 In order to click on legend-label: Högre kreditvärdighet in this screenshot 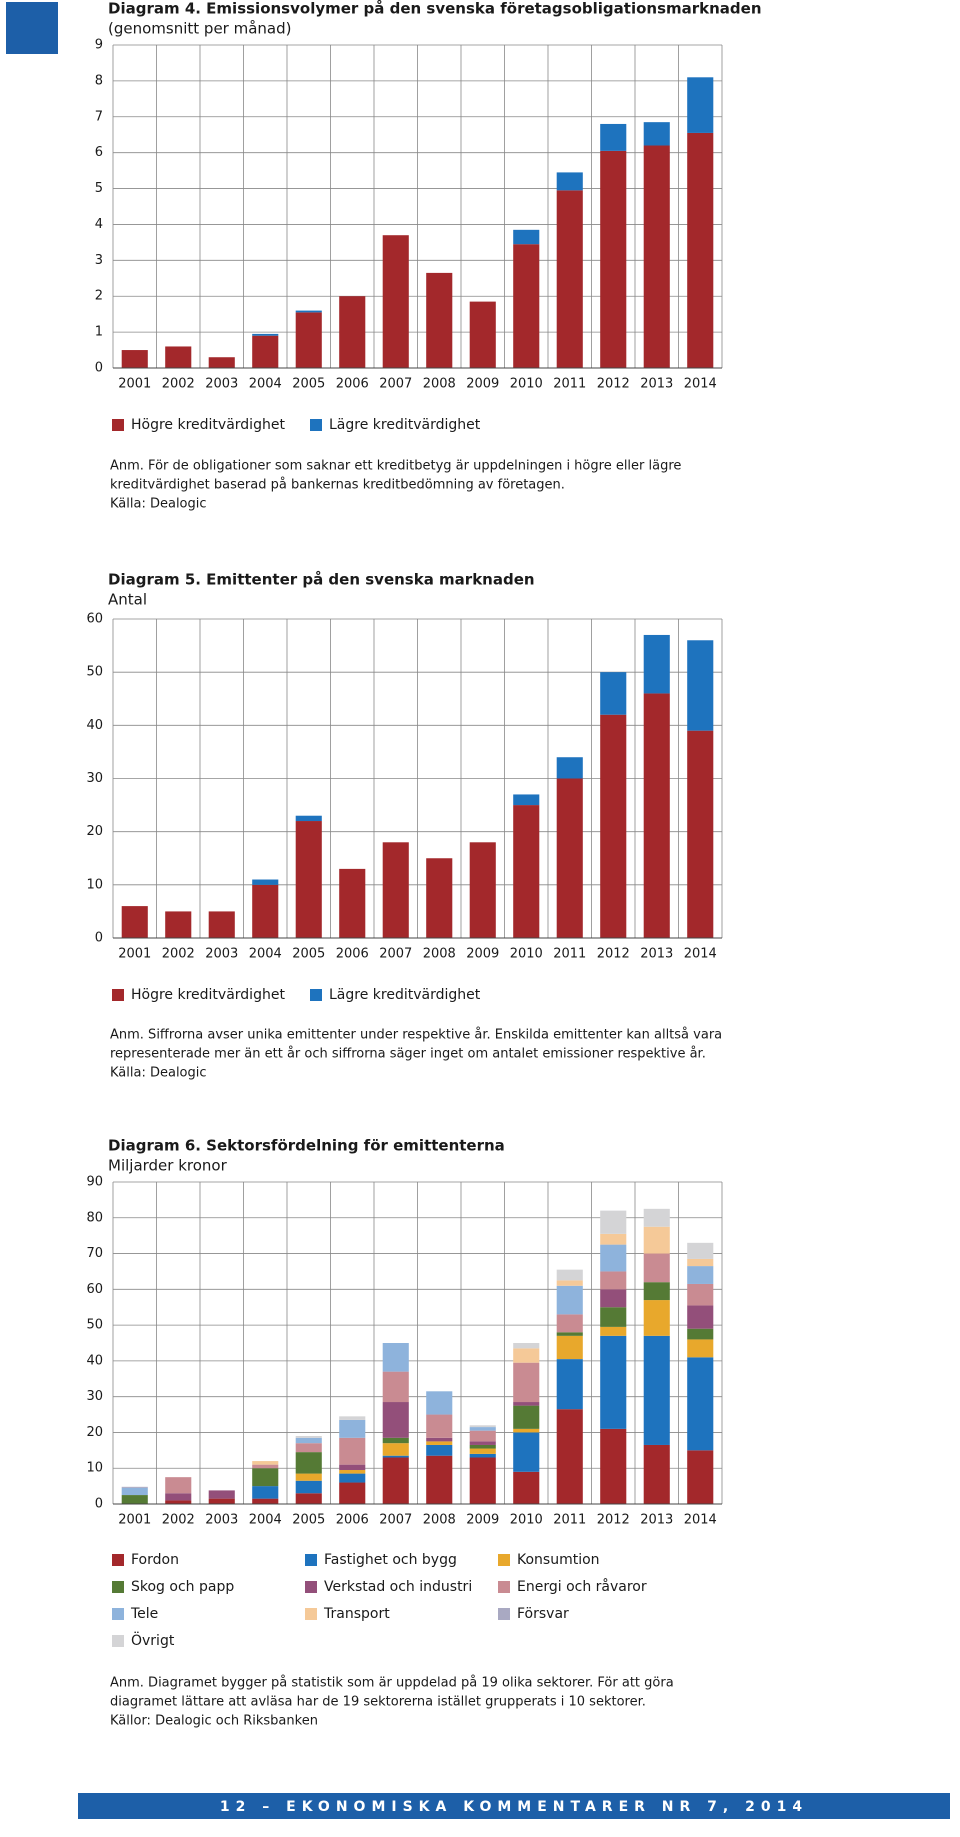, I will do `click(208, 995)`.